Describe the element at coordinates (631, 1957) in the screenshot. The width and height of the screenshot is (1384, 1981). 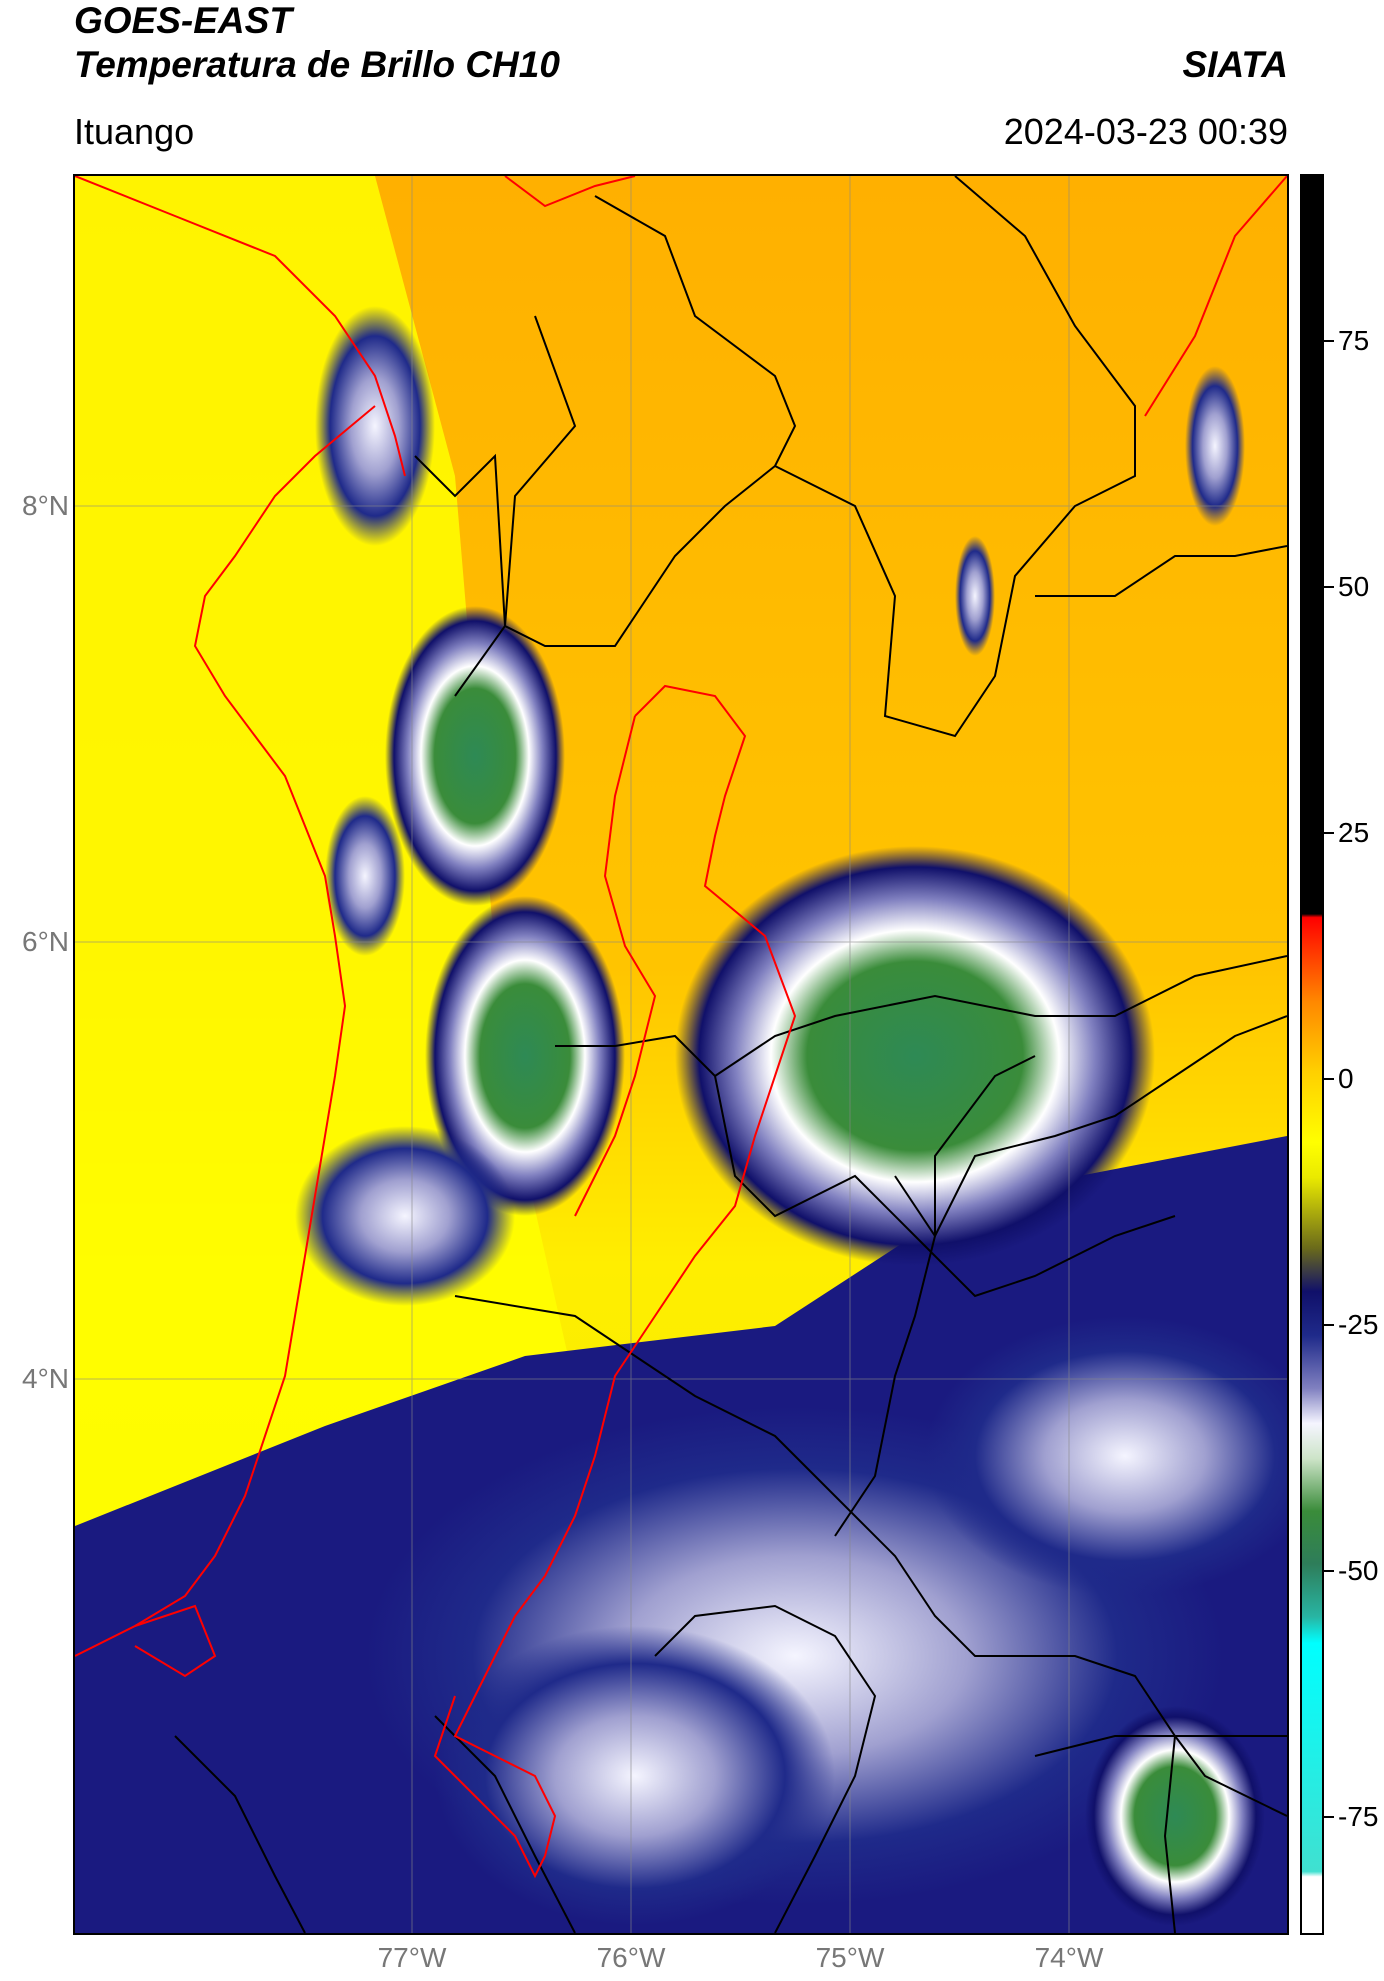
I see `lon-label-76w: 76°W` at that location.